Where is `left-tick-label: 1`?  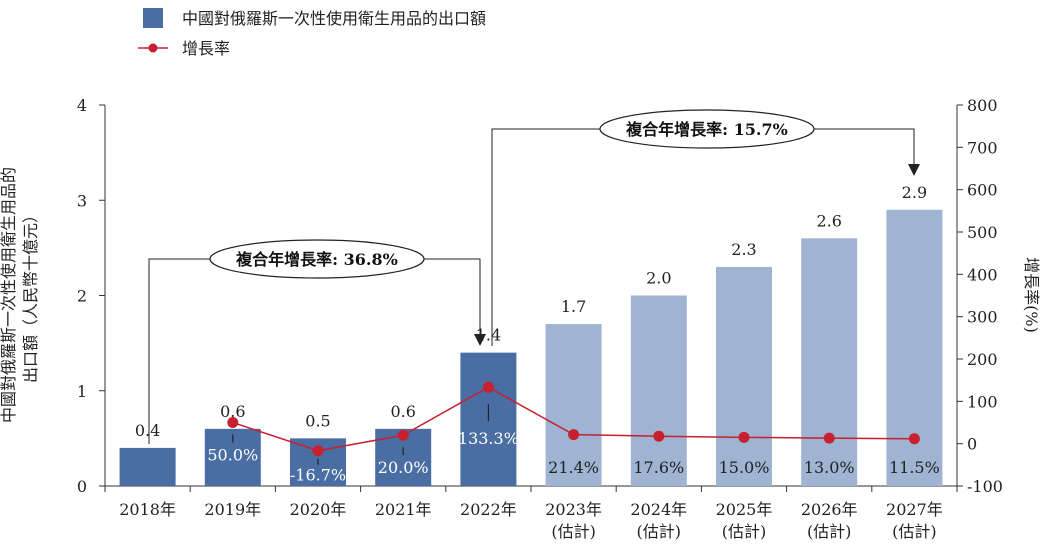
left-tick-label: 1 is located at coordinates (82, 391).